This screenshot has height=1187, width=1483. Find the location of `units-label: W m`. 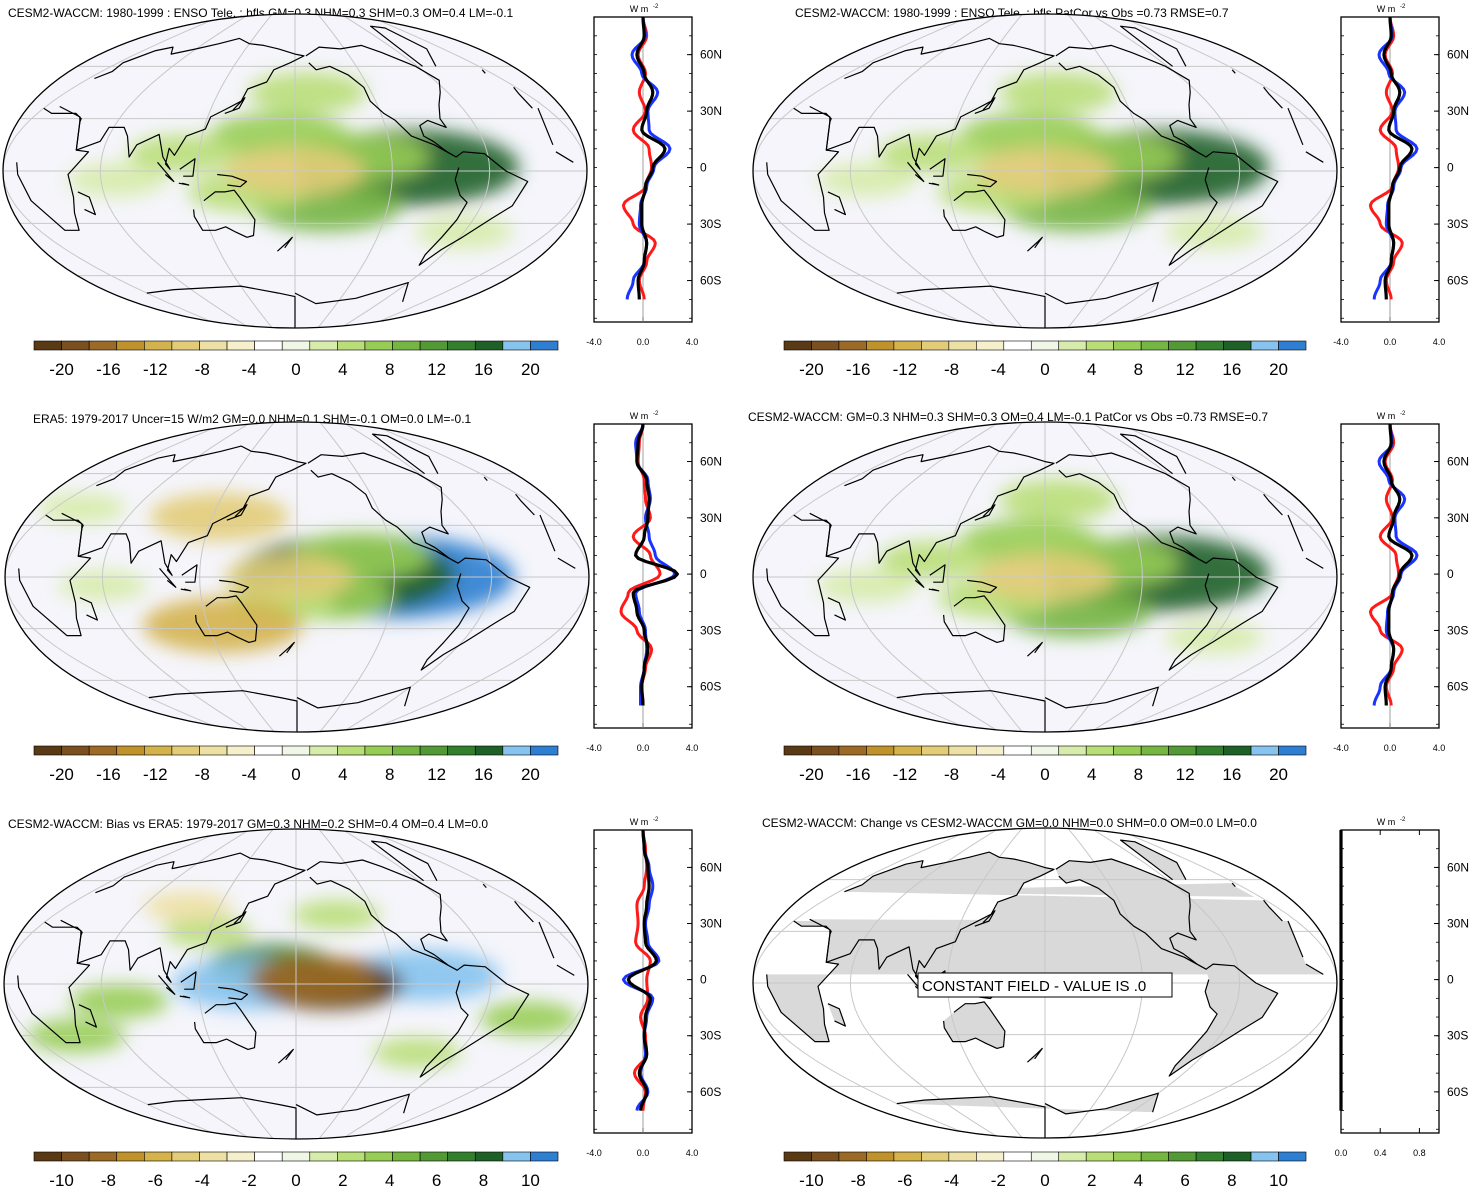

units-label: W m is located at coordinates (639, 416).